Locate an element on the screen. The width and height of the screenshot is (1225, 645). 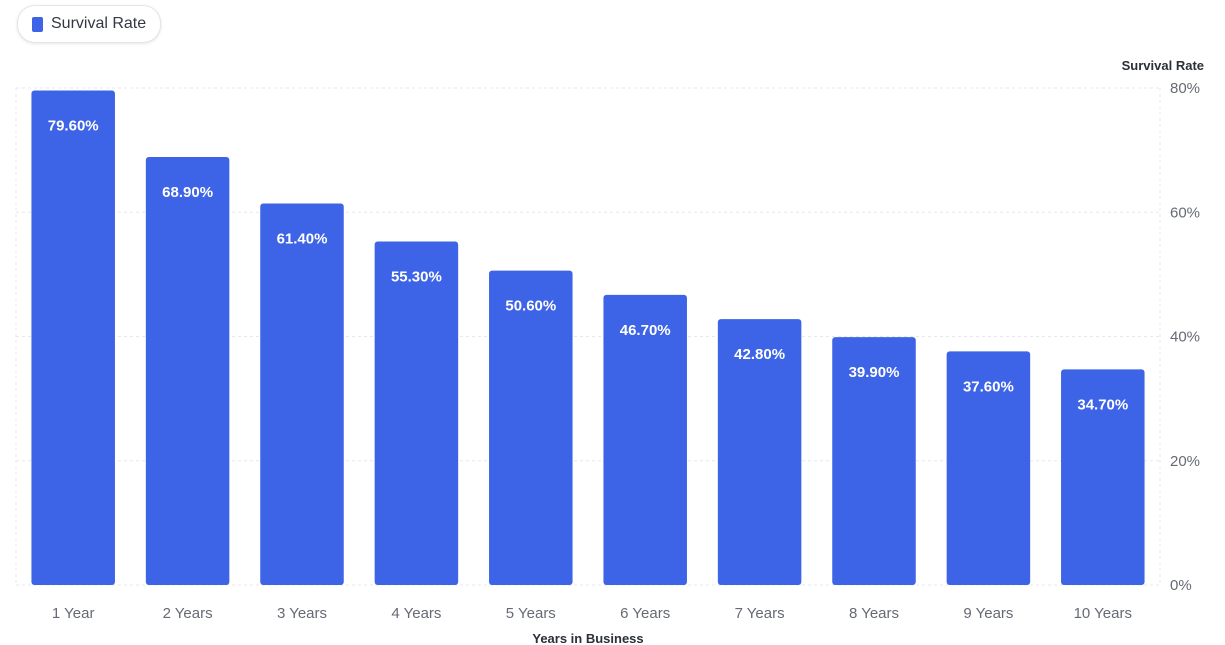
x-tick-label: 5 Years is located at coordinates (531, 613).